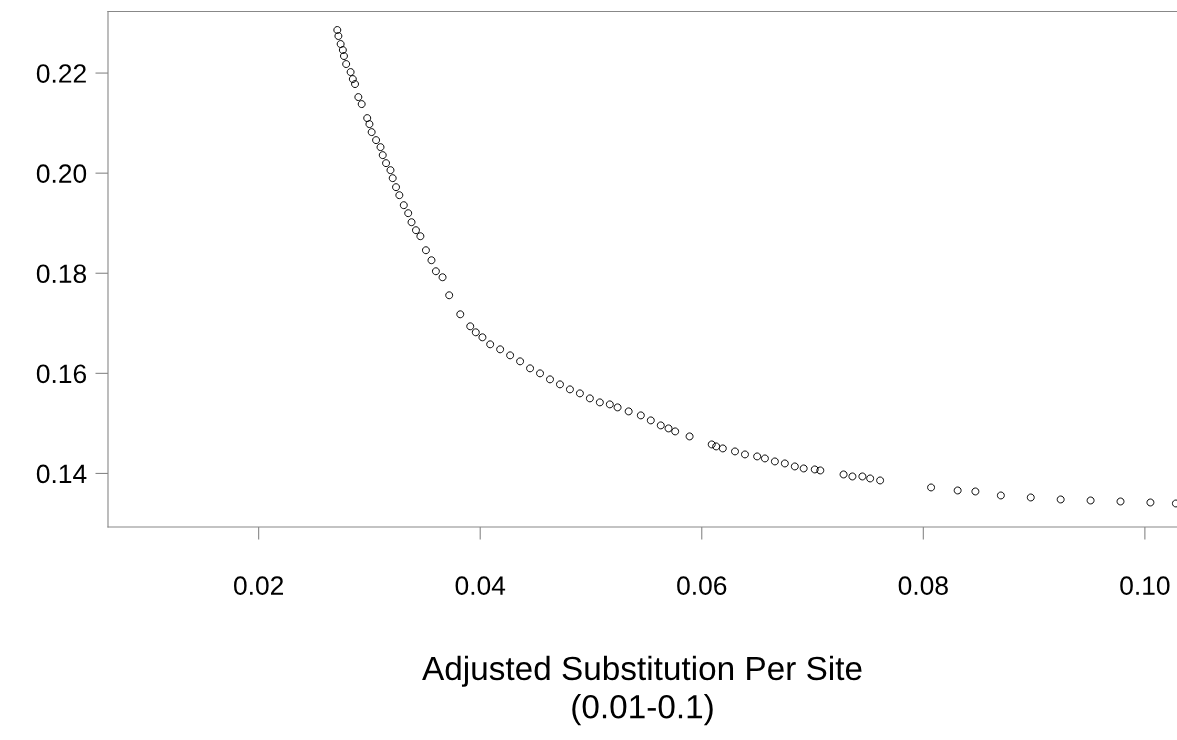 The image size is (1177, 740). Describe the element at coordinates (61, 173) in the screenshot. I see `y-tick-label: 0.20` at that location.